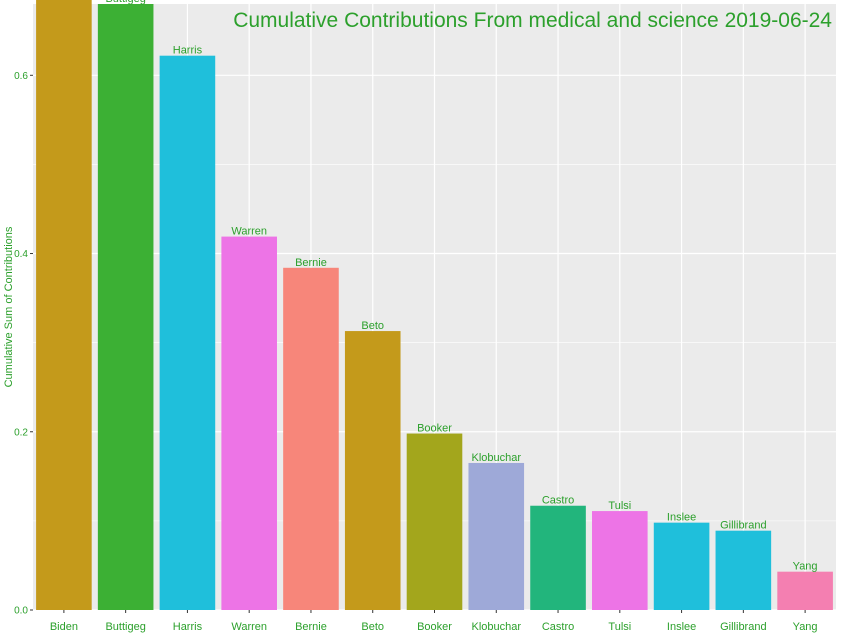 The height and width of the screenshot is (634, 846). I want to click on data-label: Buttigeg, so click(125, 2).